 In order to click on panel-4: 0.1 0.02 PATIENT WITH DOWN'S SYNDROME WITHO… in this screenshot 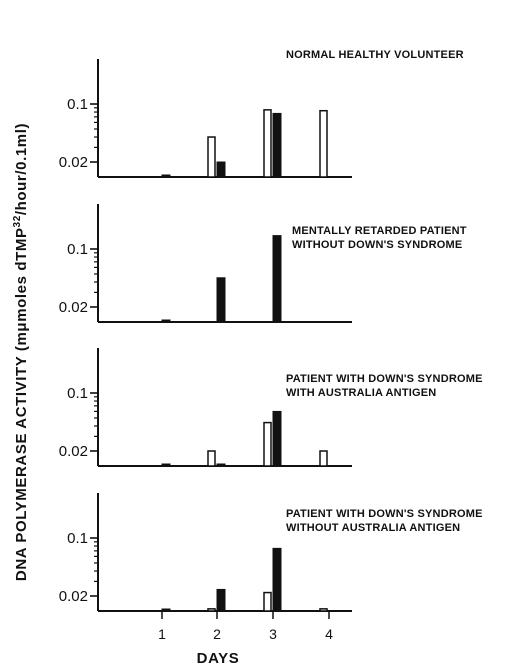, I will do `click(271, 552)`.